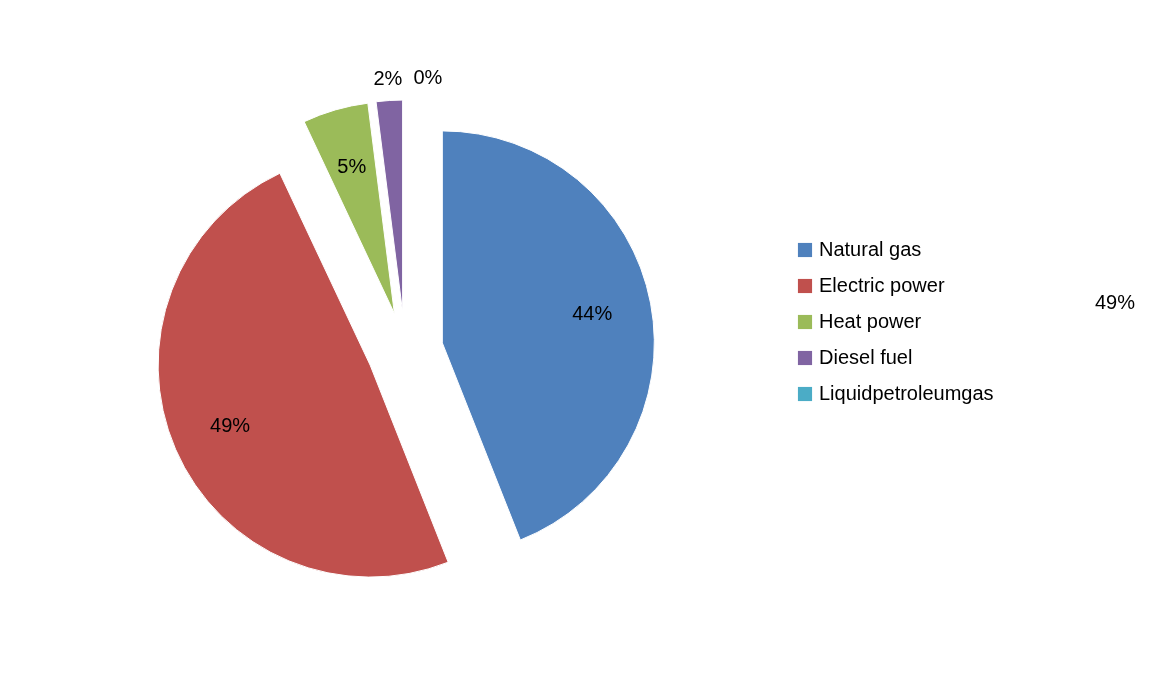 Image resolution: width=1156 pixels, height=677 pixels. I want to click on legend-label: Diesel fuel, so click(866, 357).